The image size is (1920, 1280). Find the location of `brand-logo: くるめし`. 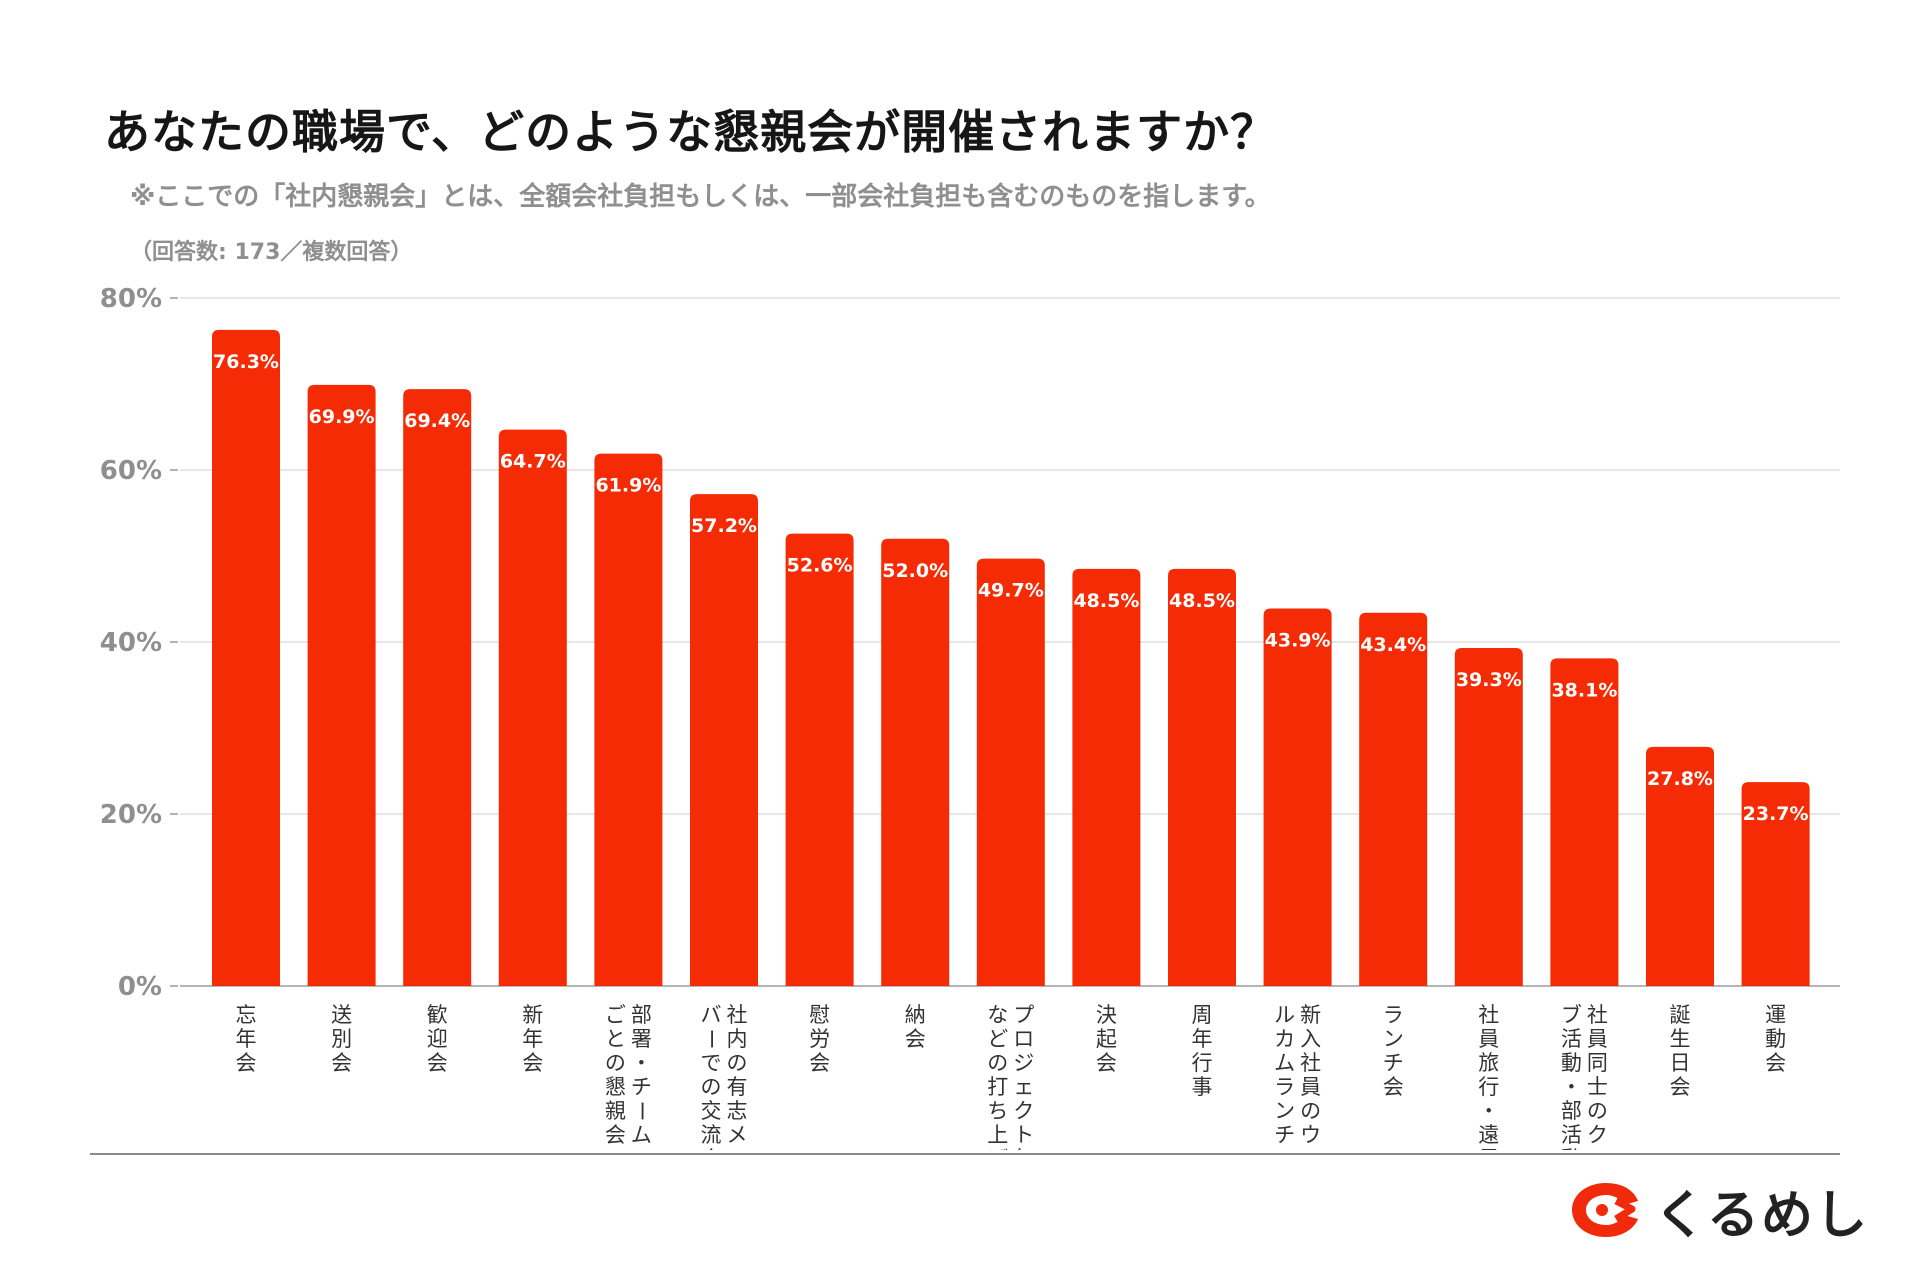

brand-logo: くるめし is located at coordinates (1718, 1212).